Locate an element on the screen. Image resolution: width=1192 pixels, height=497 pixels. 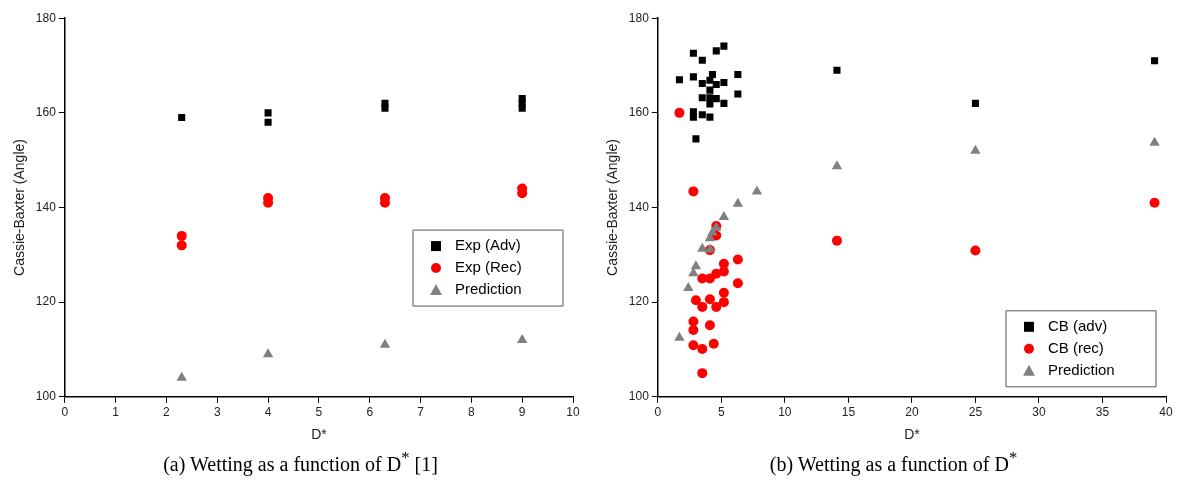
x-tick-label: 20 is located at coordinates (912, 412).